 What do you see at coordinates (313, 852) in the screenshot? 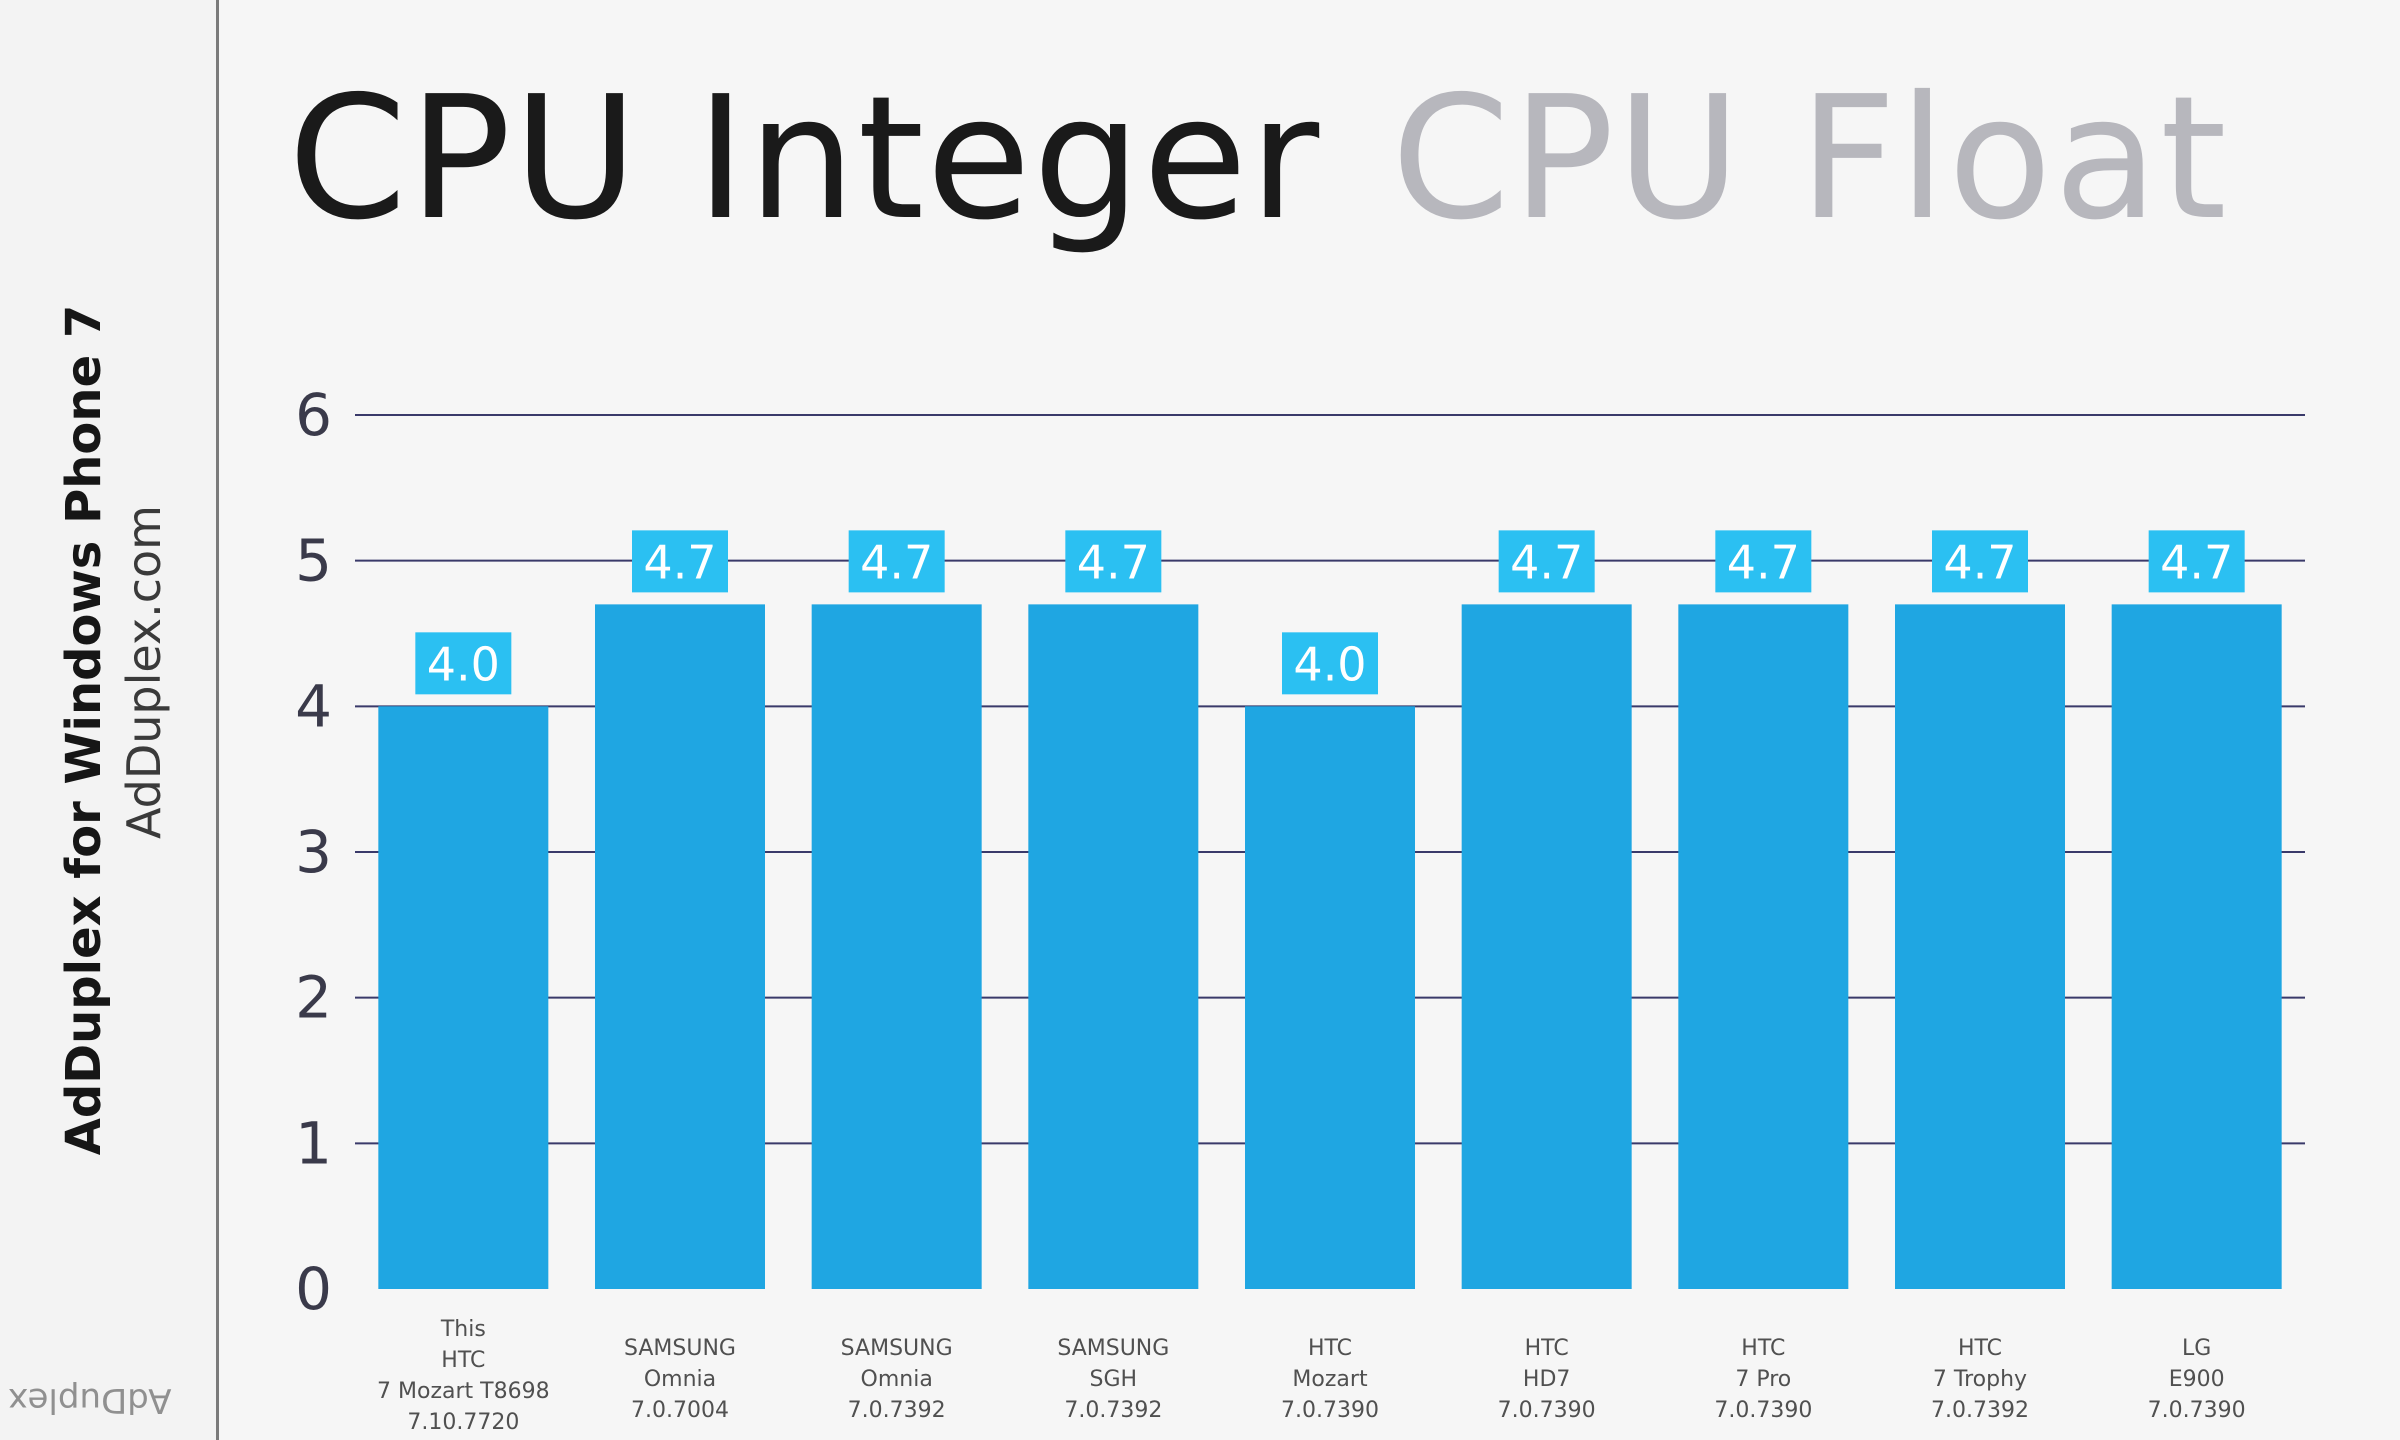
I see `y-tick-label: 3` at bounding box center [313, 852].